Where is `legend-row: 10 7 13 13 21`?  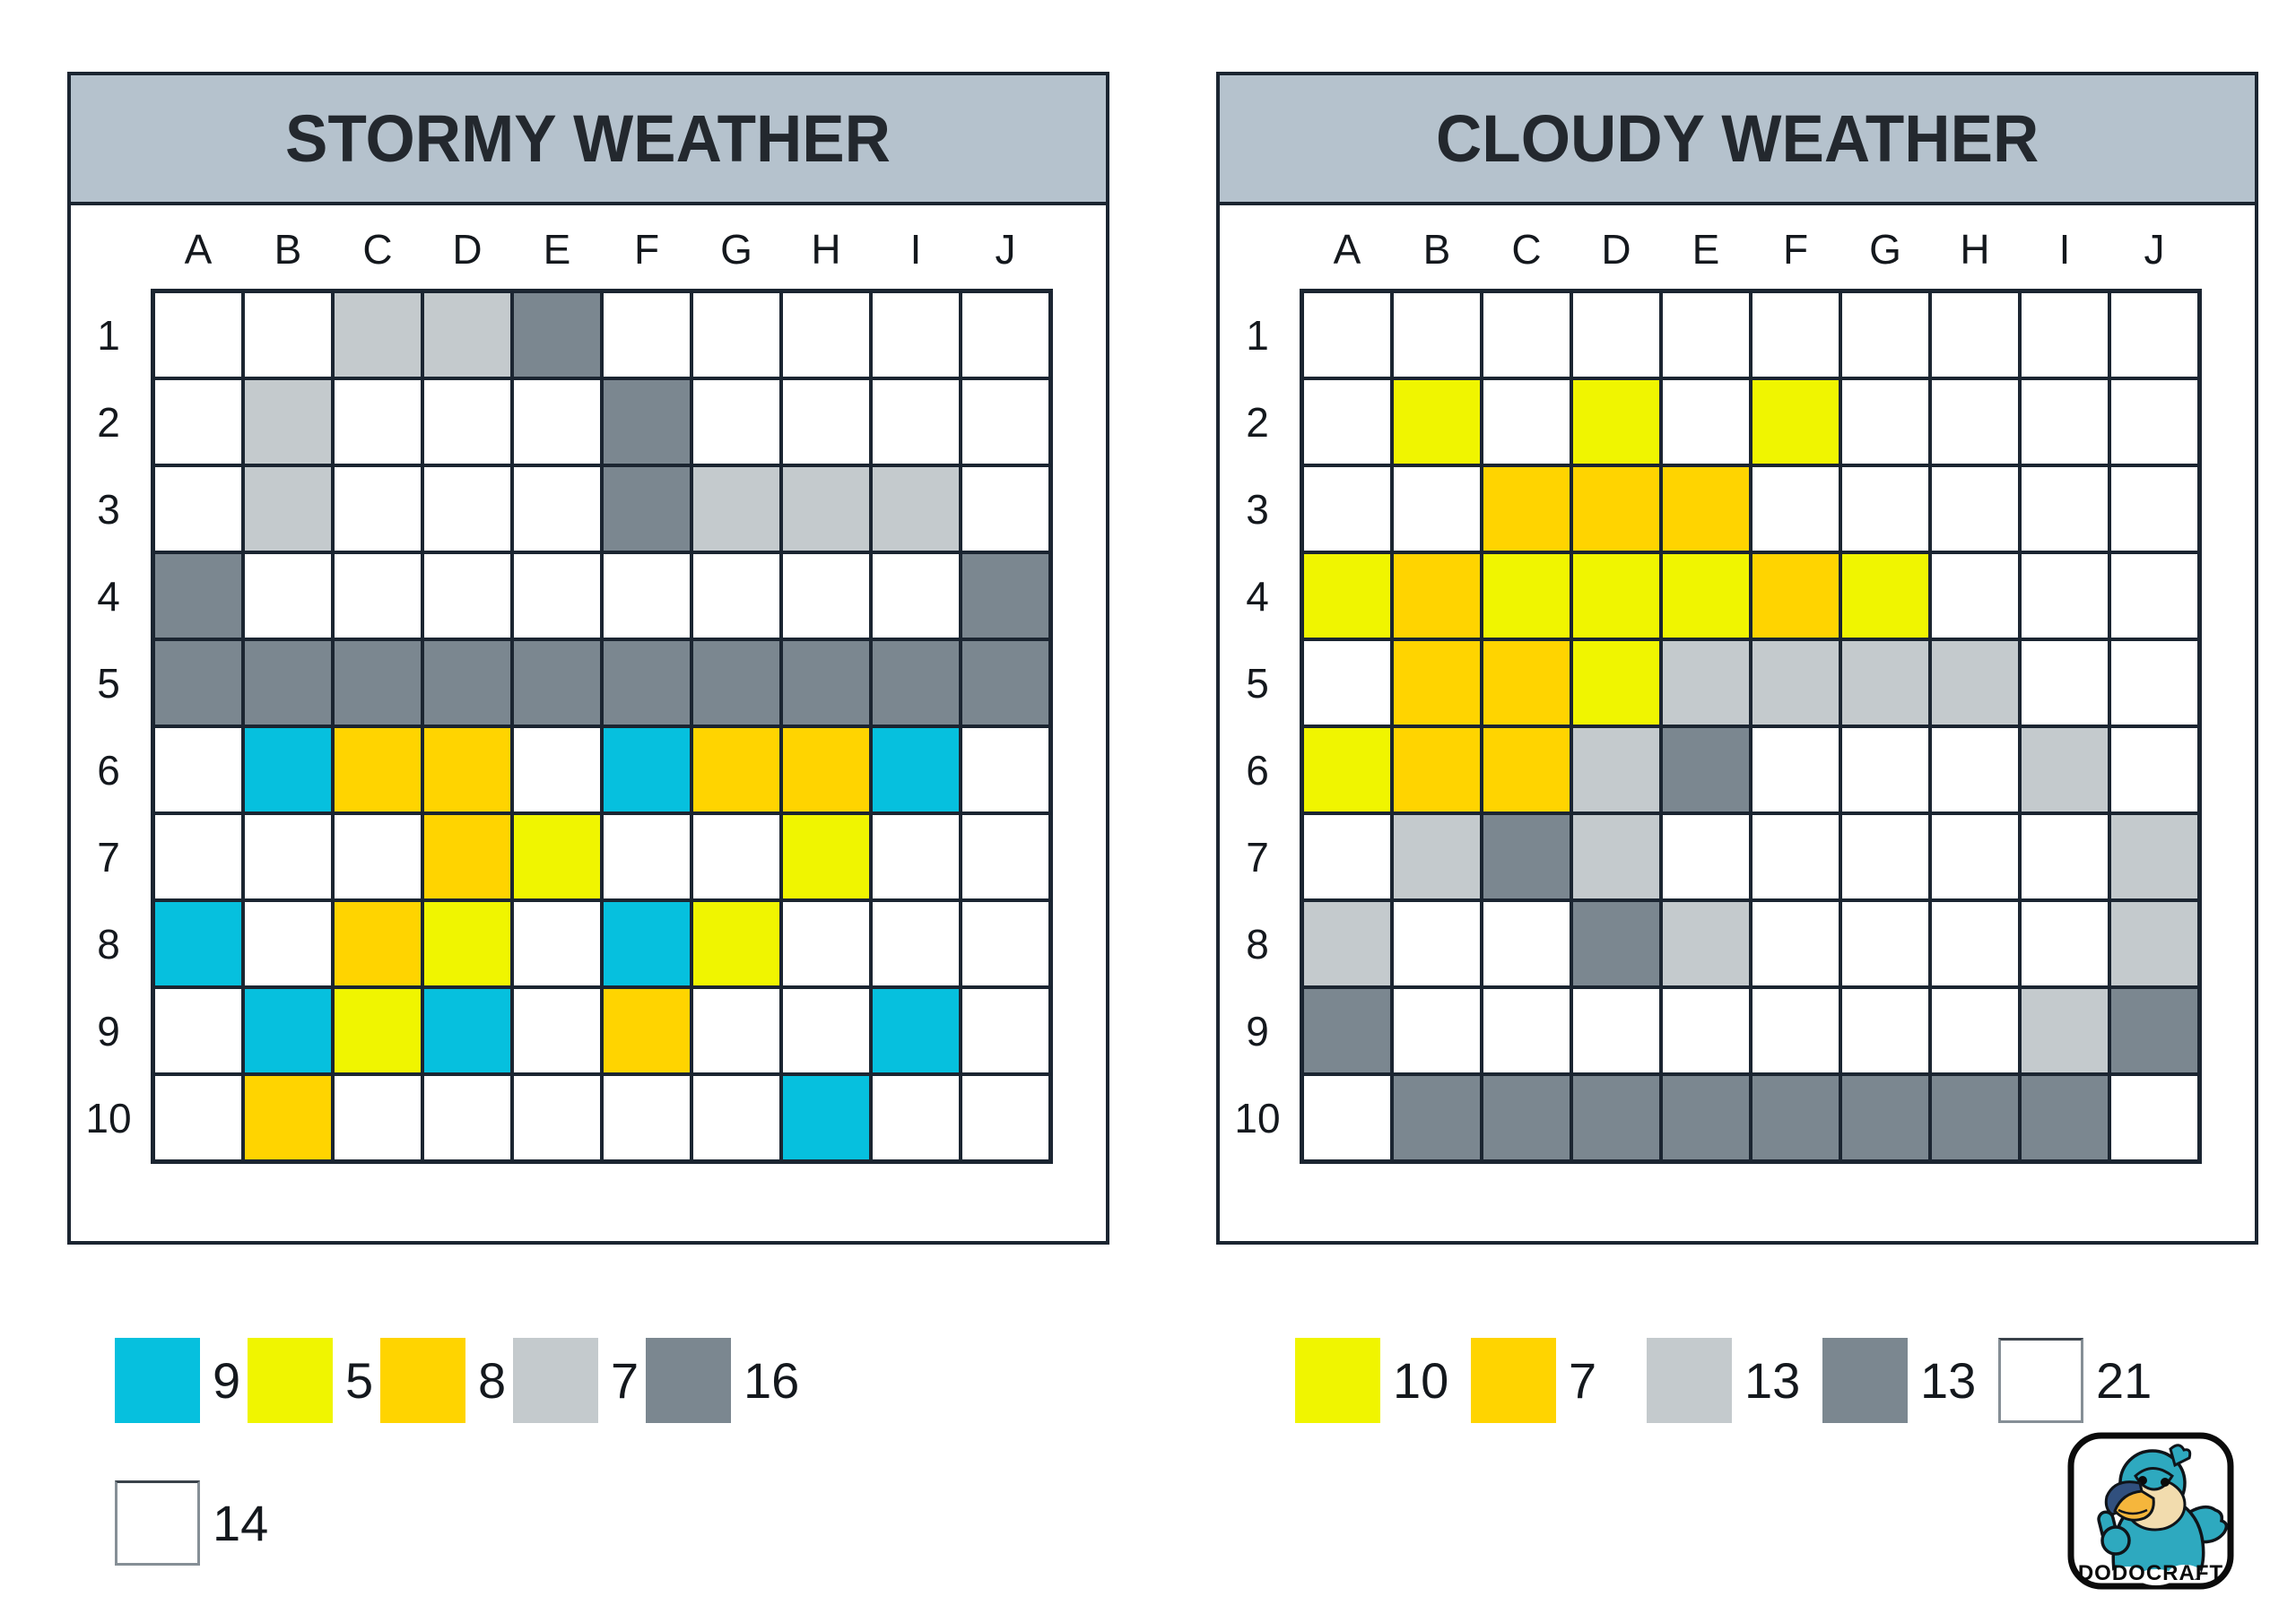
legend-row: 10 7 13 13 21 is located at coordinates (1727, 1380).